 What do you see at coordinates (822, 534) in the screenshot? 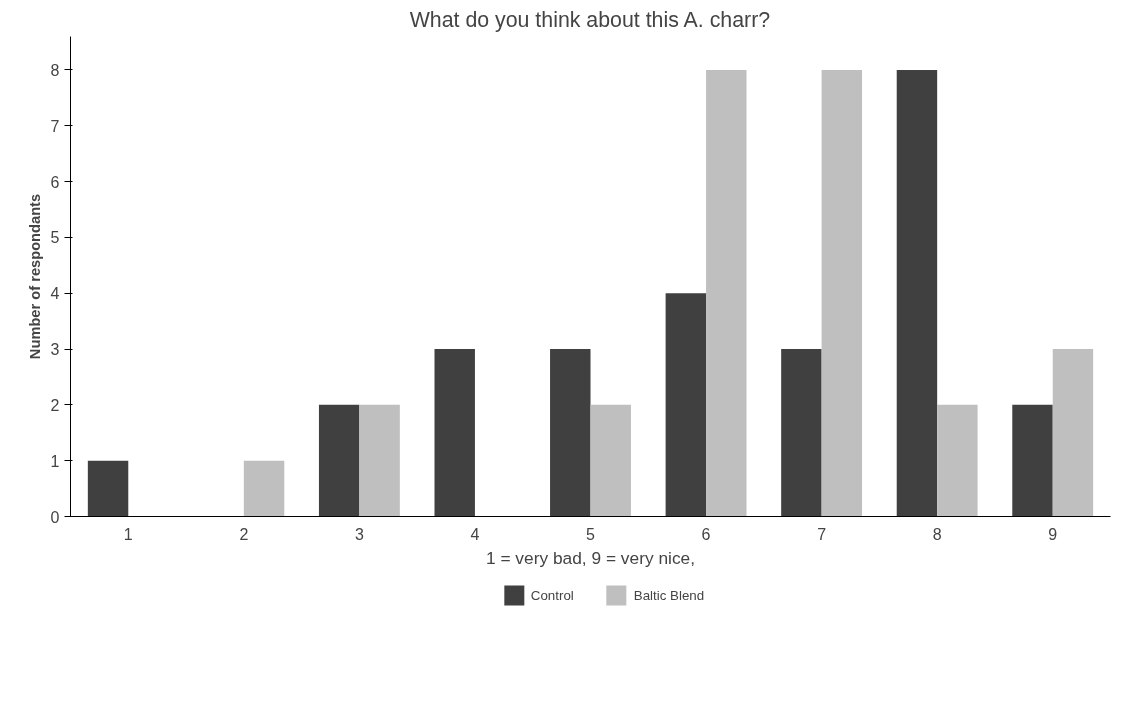
I see `x-tick-label: 7` at bounding box center [822, 534].